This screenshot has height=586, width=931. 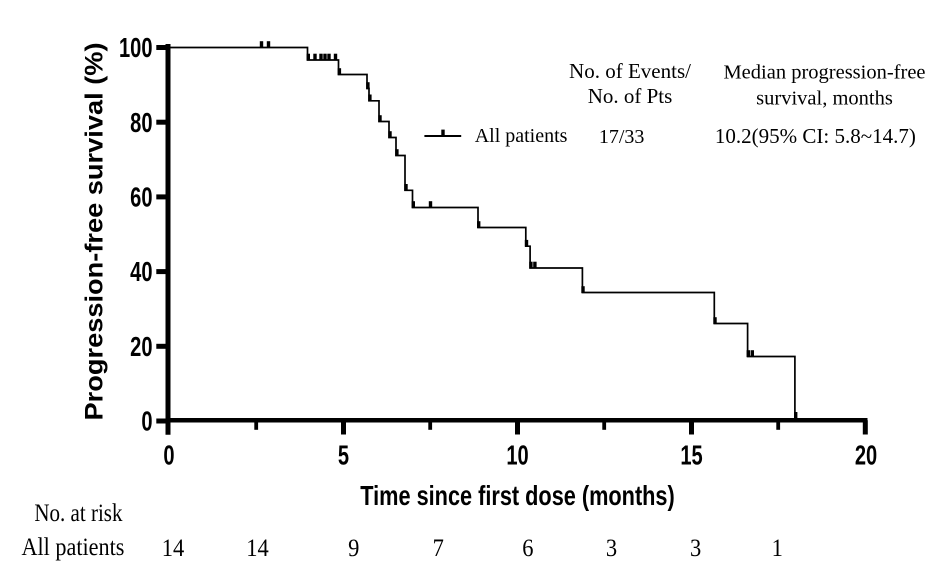 I want to click on svg-text: 10.2(95% CI: 5.8~14.7), so click(x=815, y=136).